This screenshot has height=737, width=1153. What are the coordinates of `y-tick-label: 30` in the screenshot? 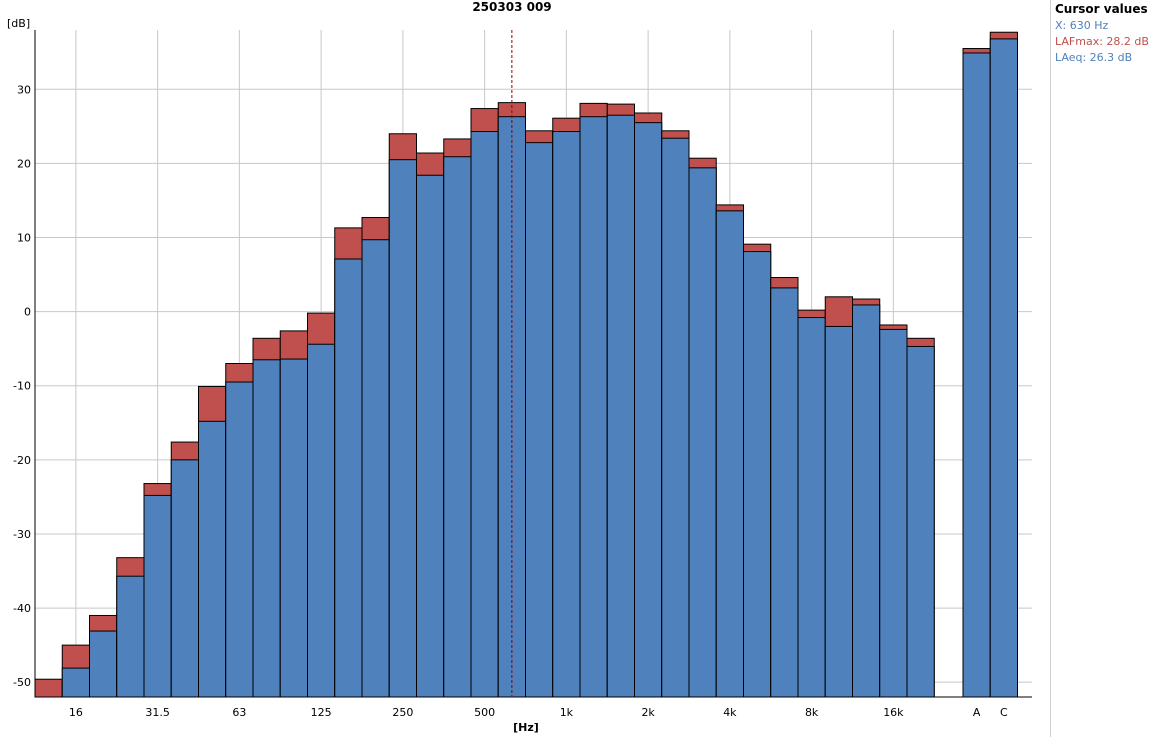 It's located at (24, 89).